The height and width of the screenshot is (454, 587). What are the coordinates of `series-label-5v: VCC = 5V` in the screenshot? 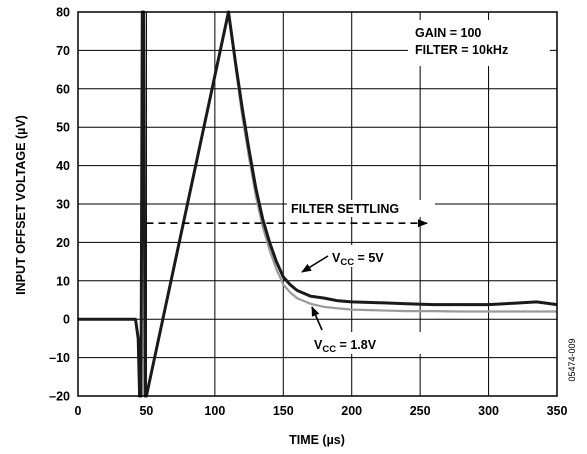 It's located at (358, 259).